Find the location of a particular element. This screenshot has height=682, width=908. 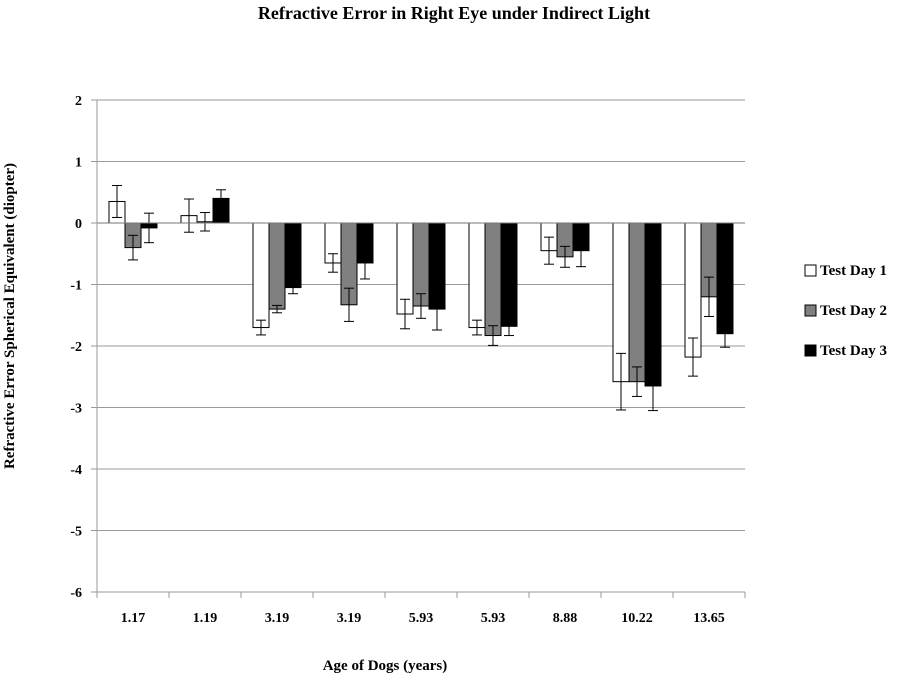

legend-label: Test Day 1 is located at coordinates (853, 271).